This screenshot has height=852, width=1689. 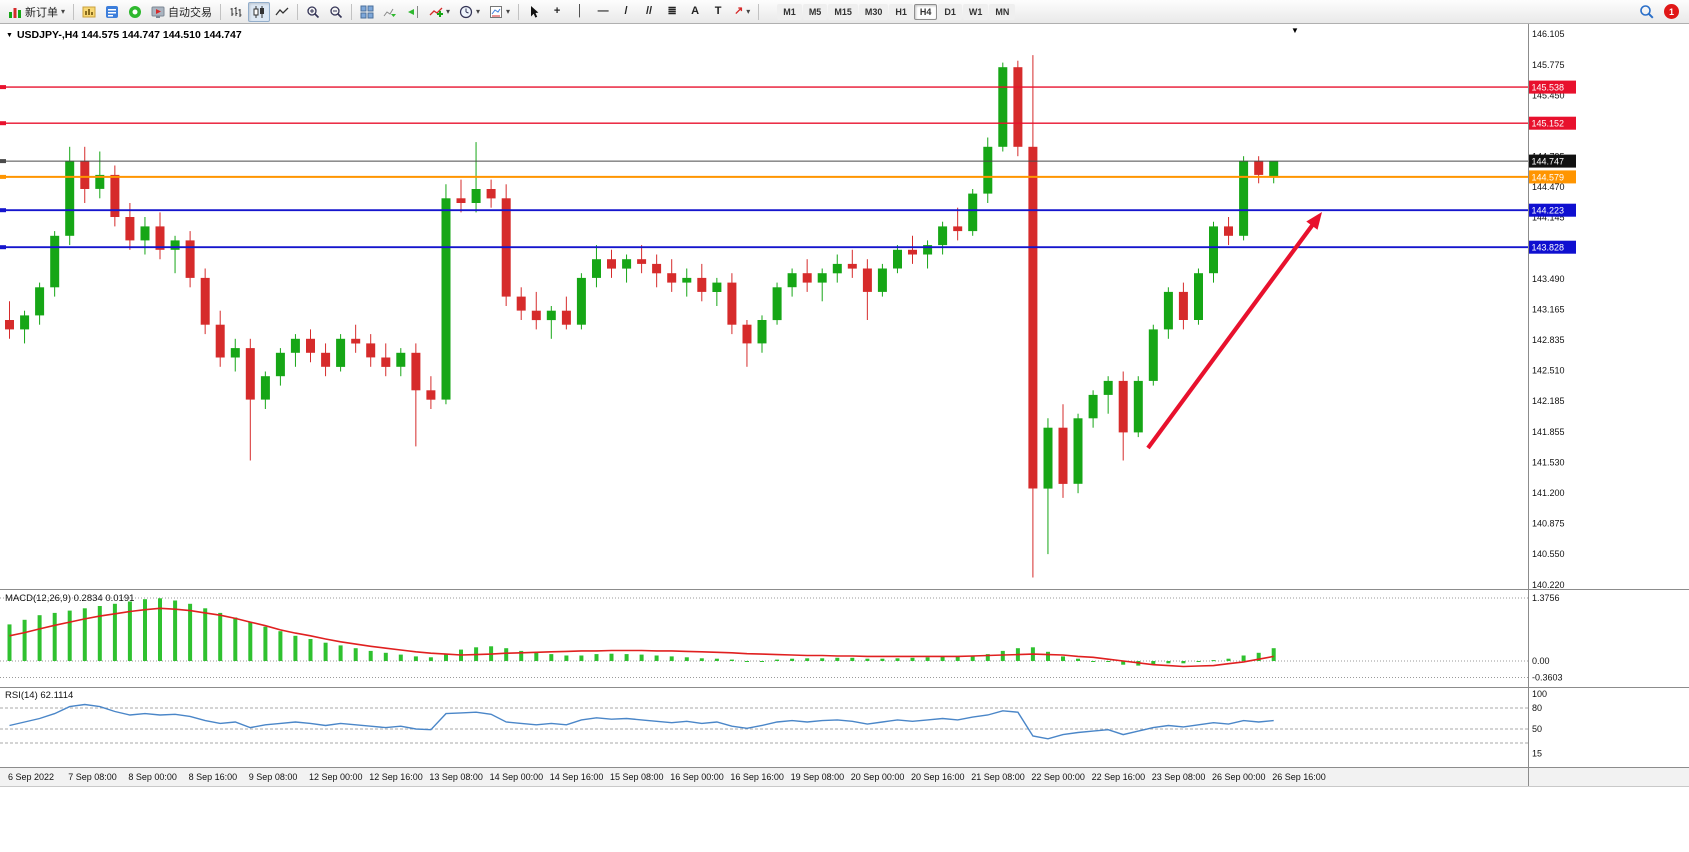 I want to click on time-axis-label: 7 Sep 08:00, so click(x=92, y=777).